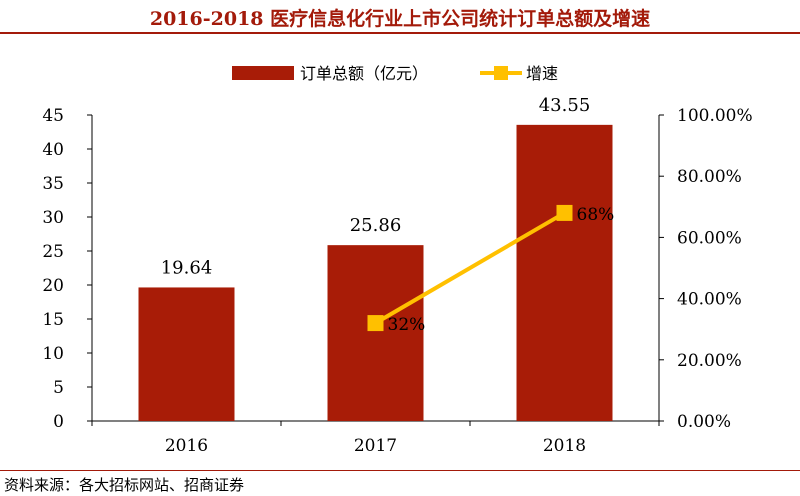  I want to click on legend-line-marker, so click(501, 73).